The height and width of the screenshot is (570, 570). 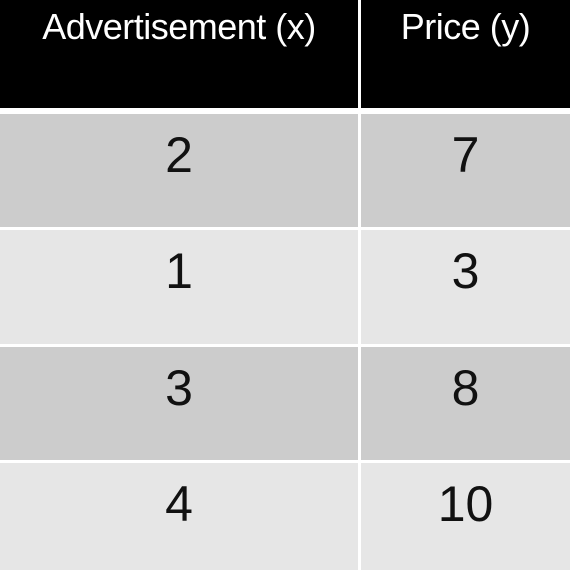 What do you see at coordinates (179, 287) in the screenshot?
I see `cell-x-row-2: 1` at bounding box center [179, 287].